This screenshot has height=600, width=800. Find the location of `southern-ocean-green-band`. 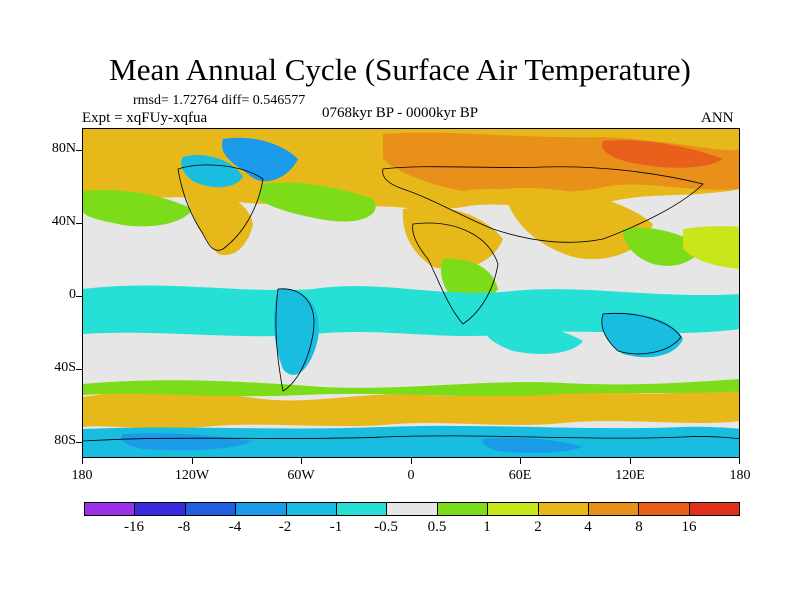

southern-ocean-green-band is located at coordinates (411, 388).